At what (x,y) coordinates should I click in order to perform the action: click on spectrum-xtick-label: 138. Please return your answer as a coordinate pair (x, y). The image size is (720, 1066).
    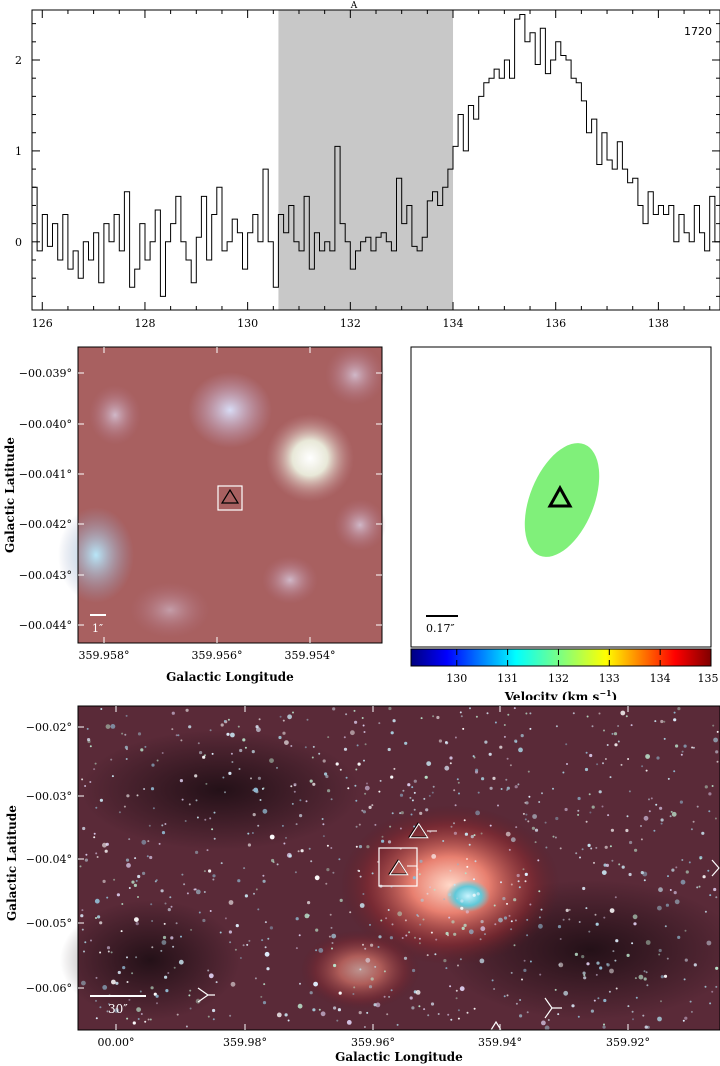
    Looking at the image, I should click on (658, 323).